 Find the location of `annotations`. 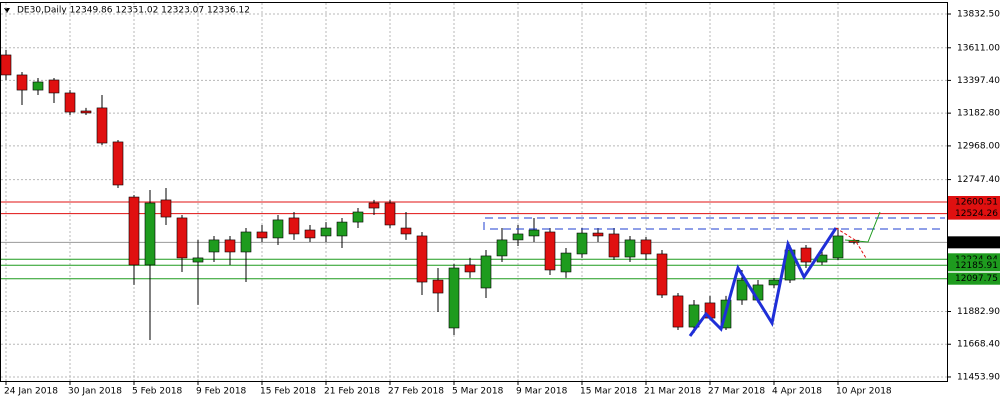

annotations is located at coordinates (714, 274).